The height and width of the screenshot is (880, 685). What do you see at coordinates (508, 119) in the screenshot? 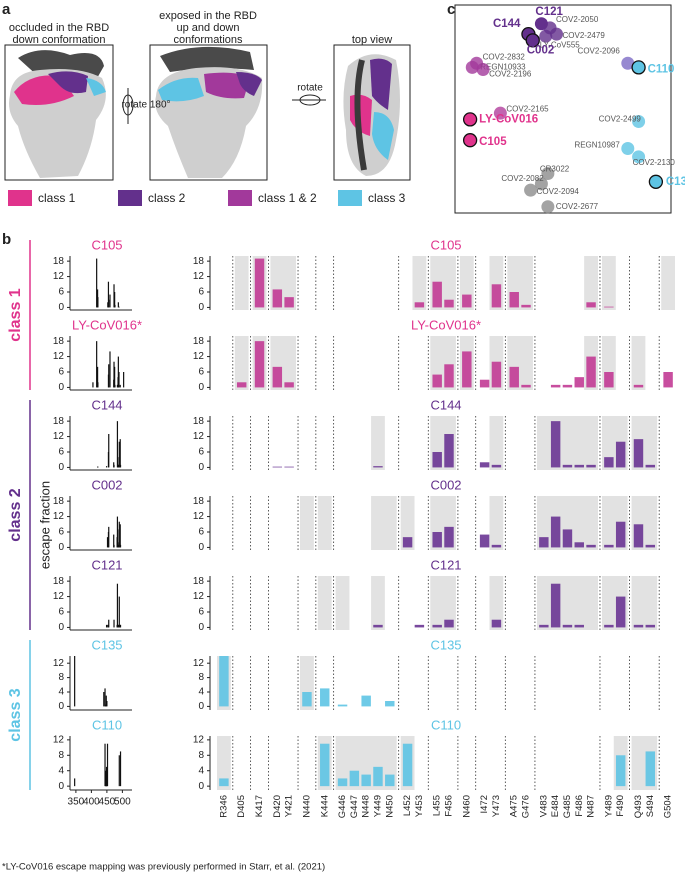
I see `map-point-label: LY-CoV016` at bounding box center [508, 119].